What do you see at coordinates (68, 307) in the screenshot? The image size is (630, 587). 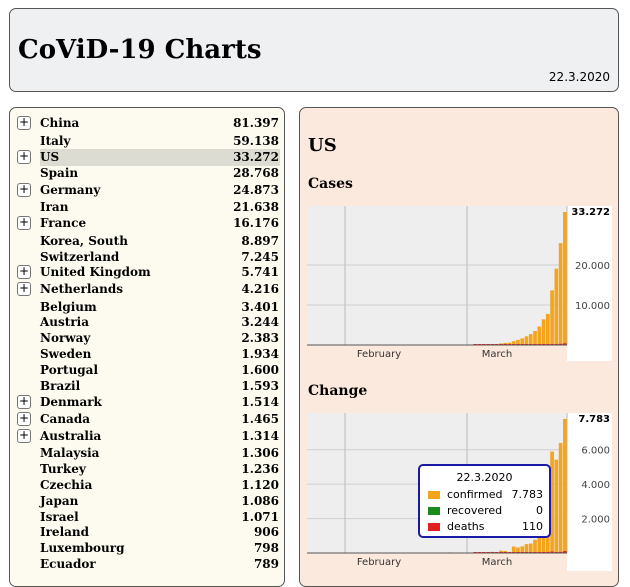 I see `country-name: Belgium` at bounding box center [68, 307].